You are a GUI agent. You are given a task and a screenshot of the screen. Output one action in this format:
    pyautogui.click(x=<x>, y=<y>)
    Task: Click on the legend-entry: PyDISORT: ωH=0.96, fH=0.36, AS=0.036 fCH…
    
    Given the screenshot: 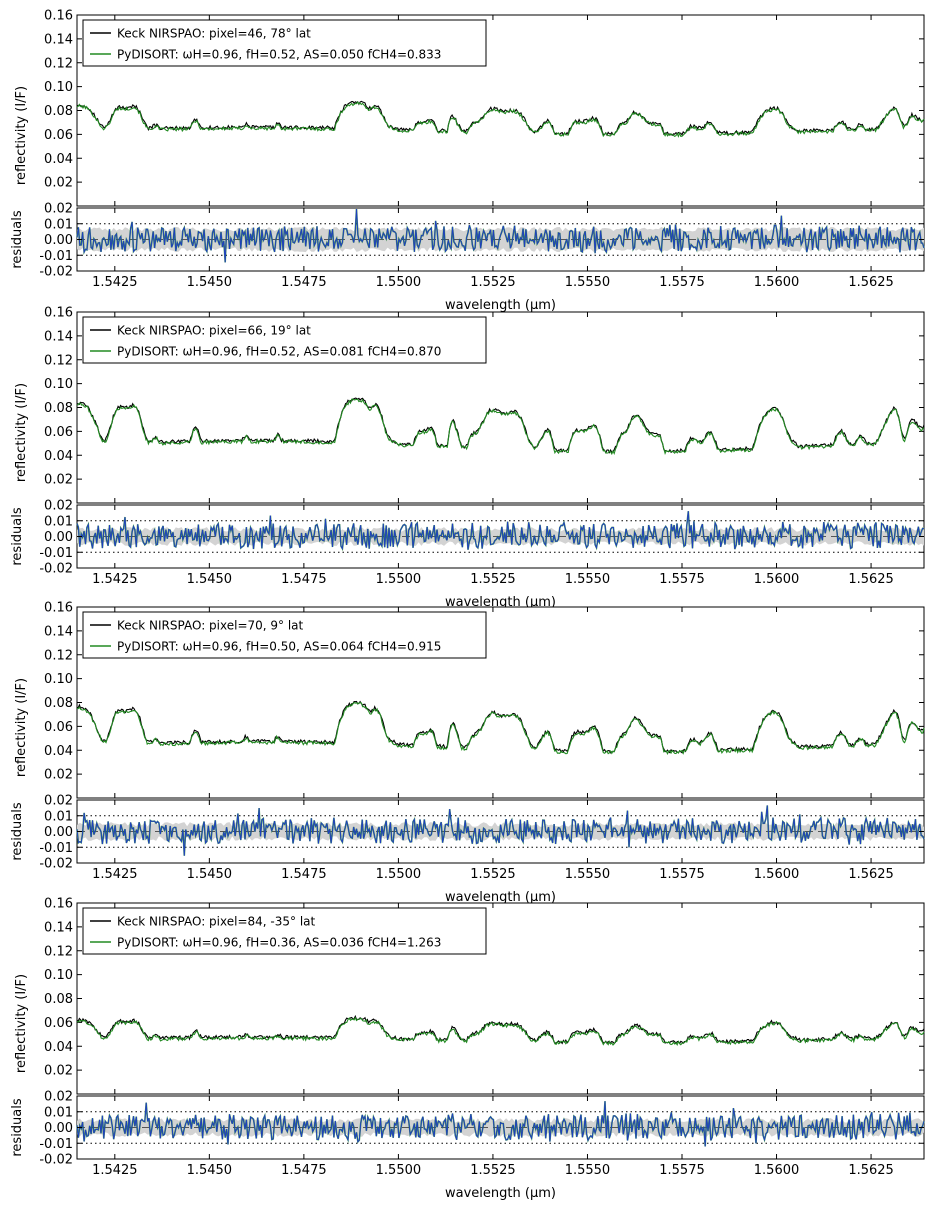 What is the action you would take?
    pyautogui.click(x=279, y=943)
    